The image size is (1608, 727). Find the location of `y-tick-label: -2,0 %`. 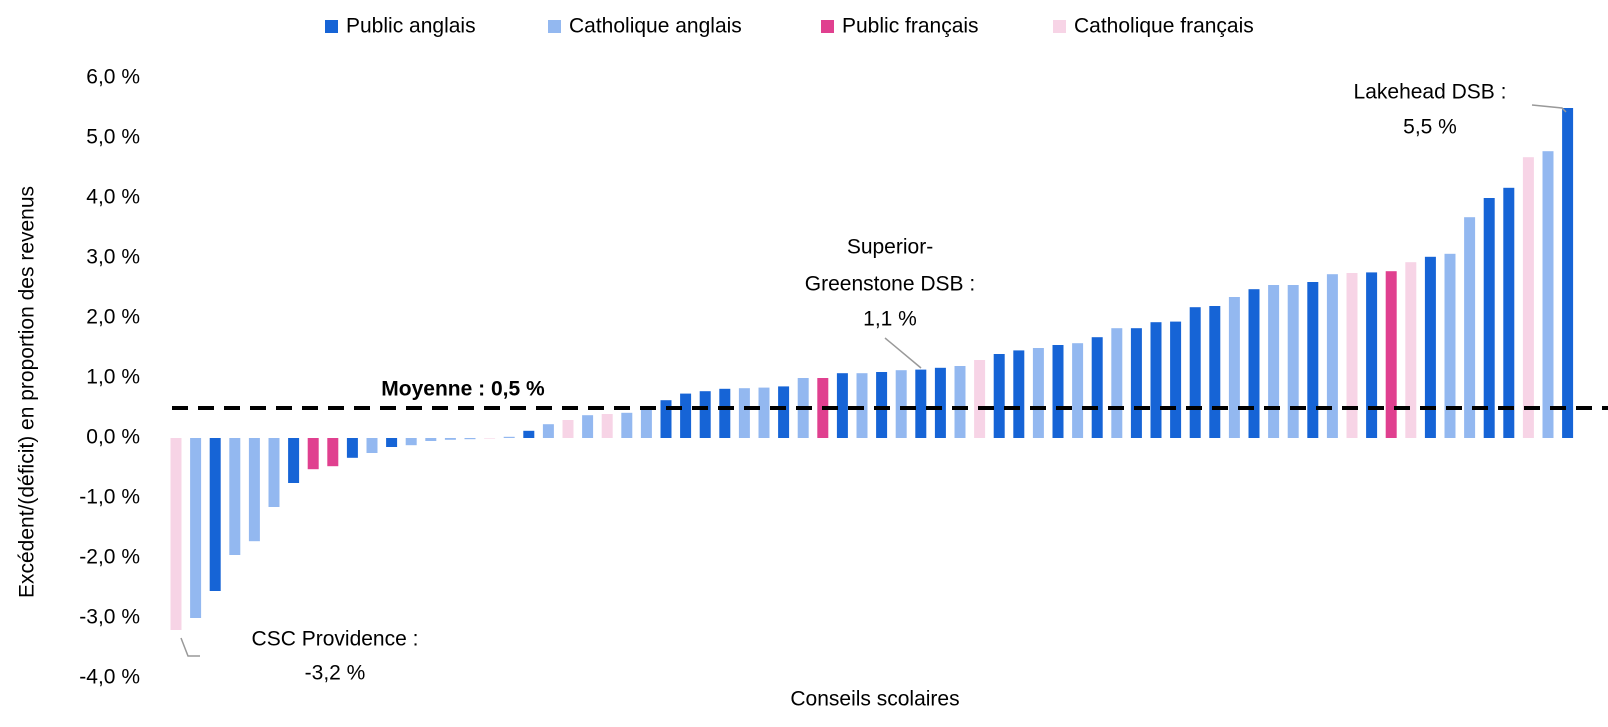

y-tick-label: -2,0 % is located at coordinates (109, 557).